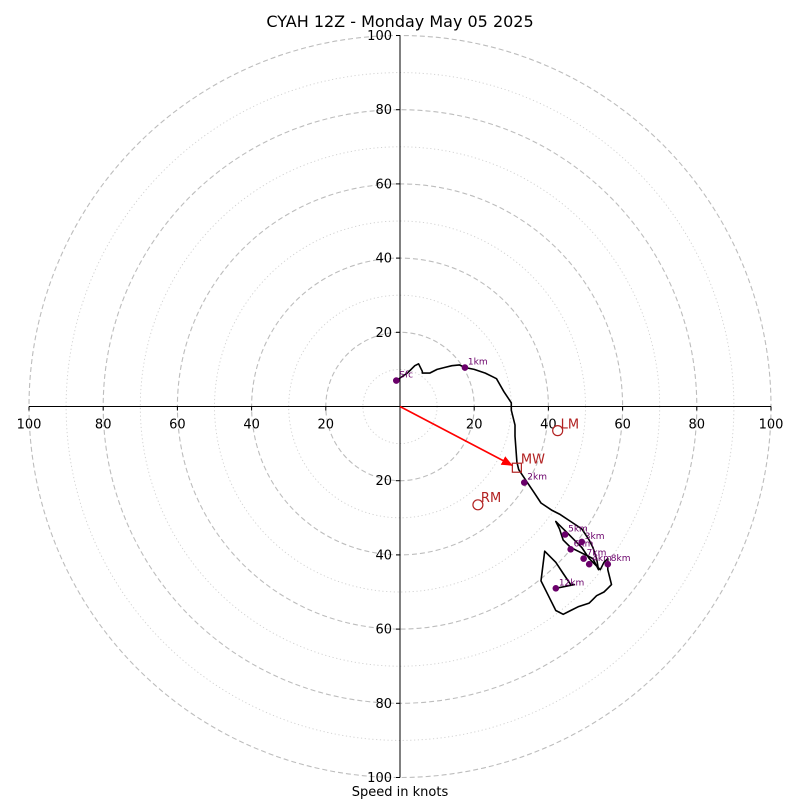 The height and width of the screenshot is (800, 800). Describe the element at coordinates (571, 583) in the screenshot. I see `height-marker-label: 12km` at that location.